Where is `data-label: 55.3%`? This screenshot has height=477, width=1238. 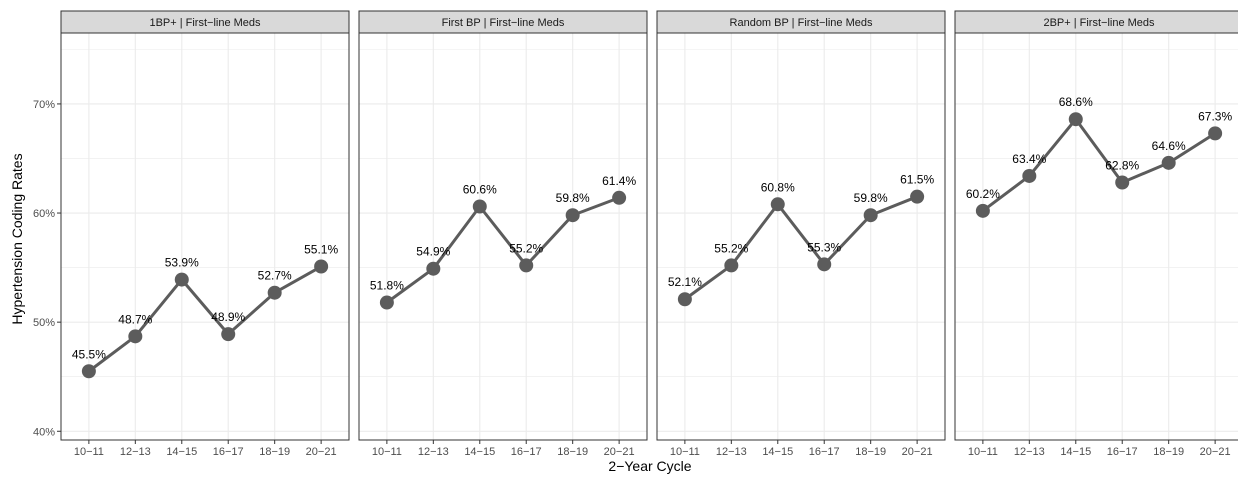 data-label: 55.3% is located at coordinates (824, 247).